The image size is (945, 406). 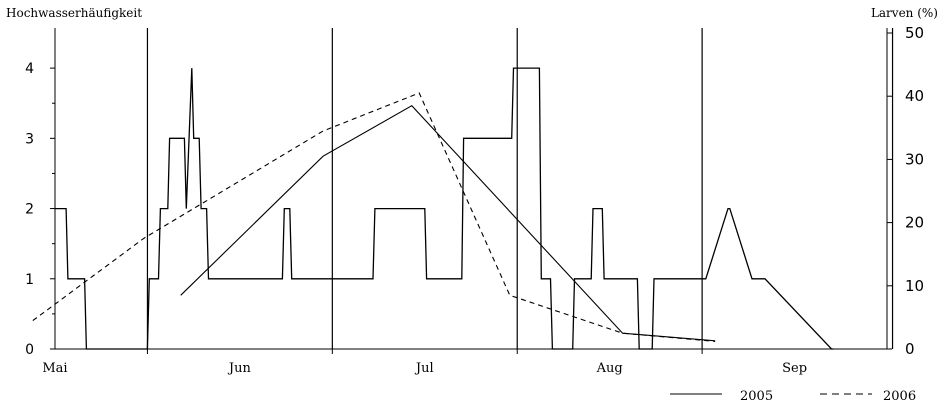 I want to click on left-tick-label: 2, so click(x=29, y=210).